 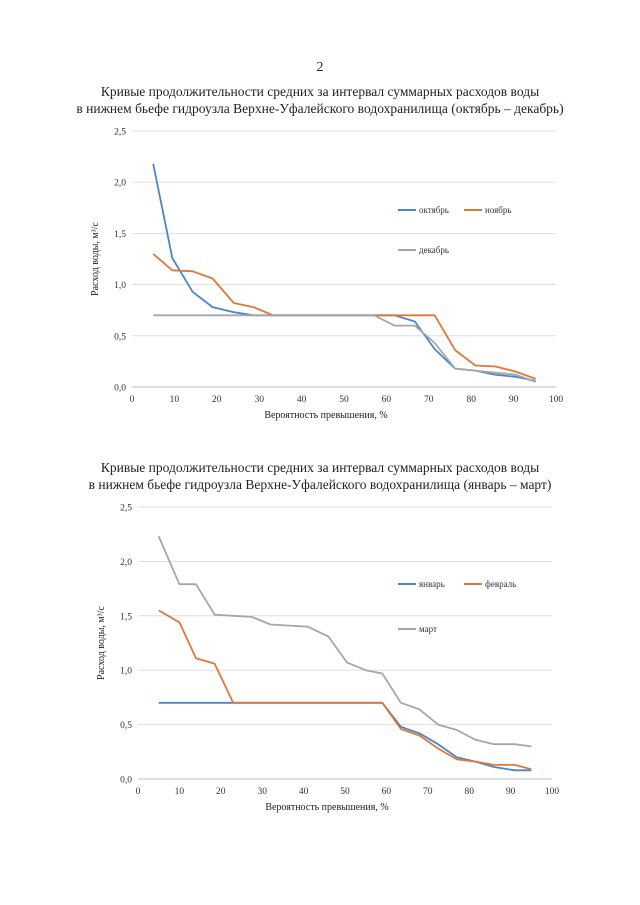 I want to click on legend-label-2: ноябрь, so click(x=498, y=210).